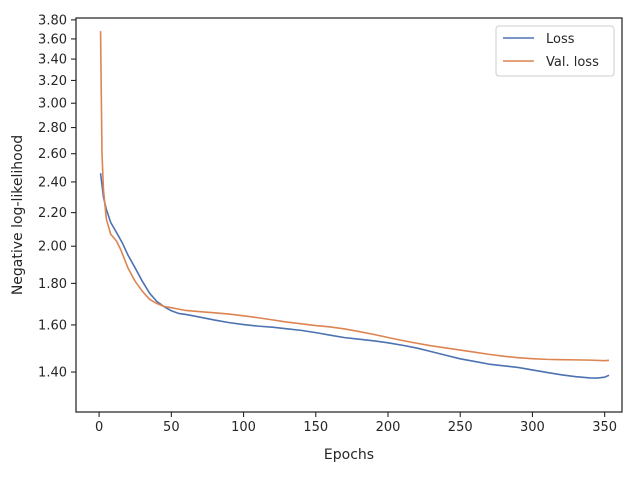  Describe the element at coordinates (18, 215) in the screenshot. I see `y-axis-label: Negative log-likelihood` at that location.